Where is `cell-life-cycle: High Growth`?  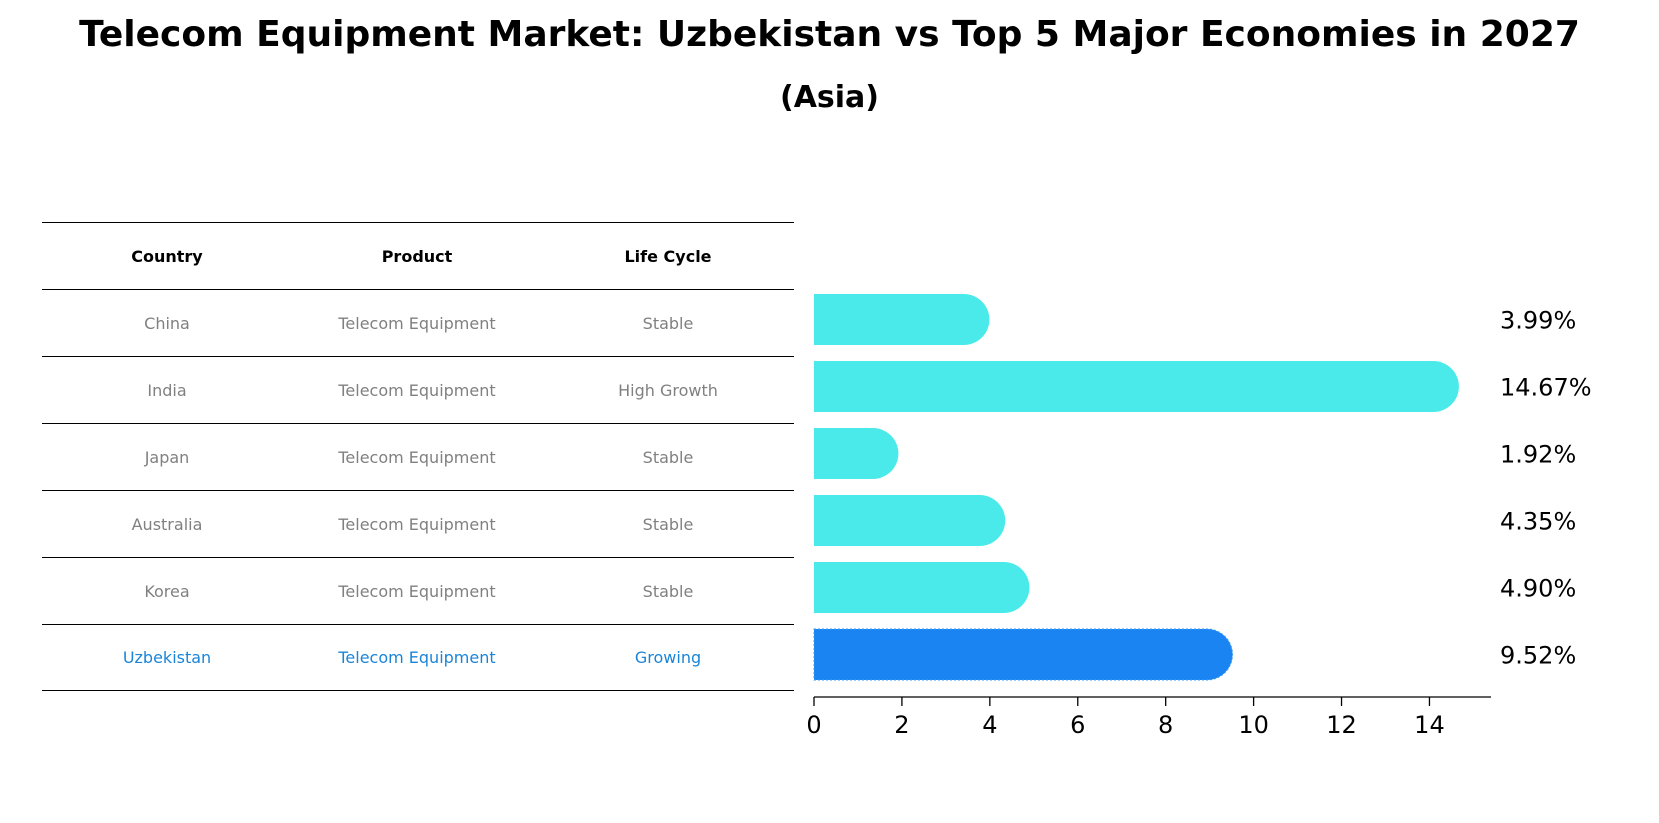
cell-life-cycle: High Growth is located at coordinates (668, 390).